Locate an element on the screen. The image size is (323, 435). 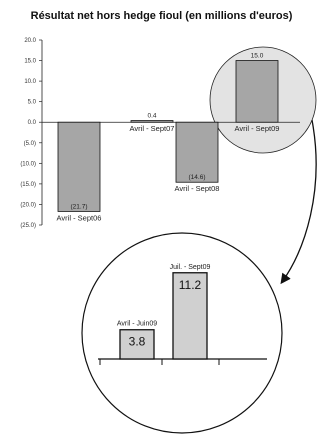
zoom-bar-value-label: 11.2 is located at coordinates (190, 285).